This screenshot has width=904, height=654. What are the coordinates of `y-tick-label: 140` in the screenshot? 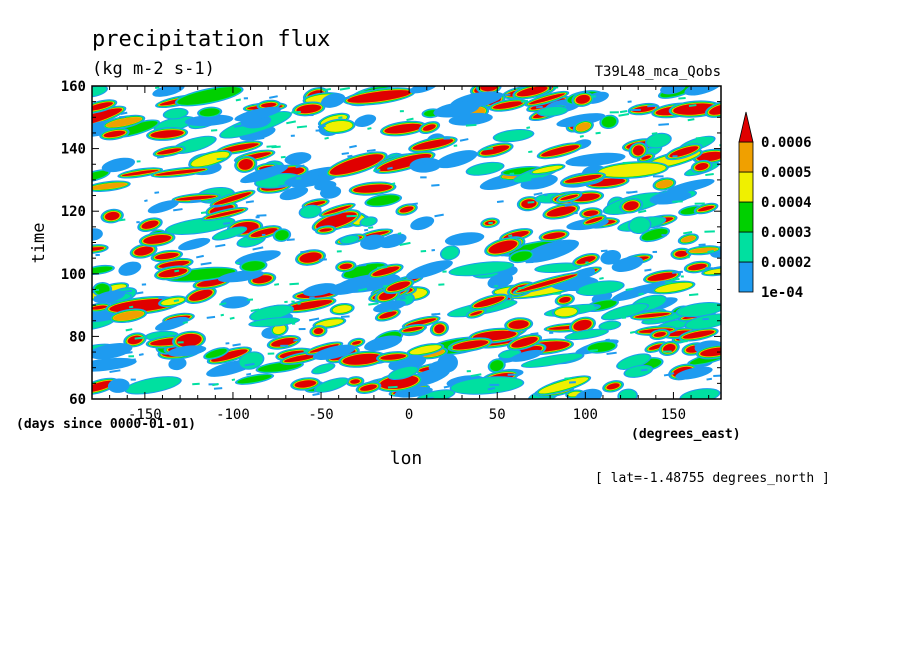 It's located at (73, 150).